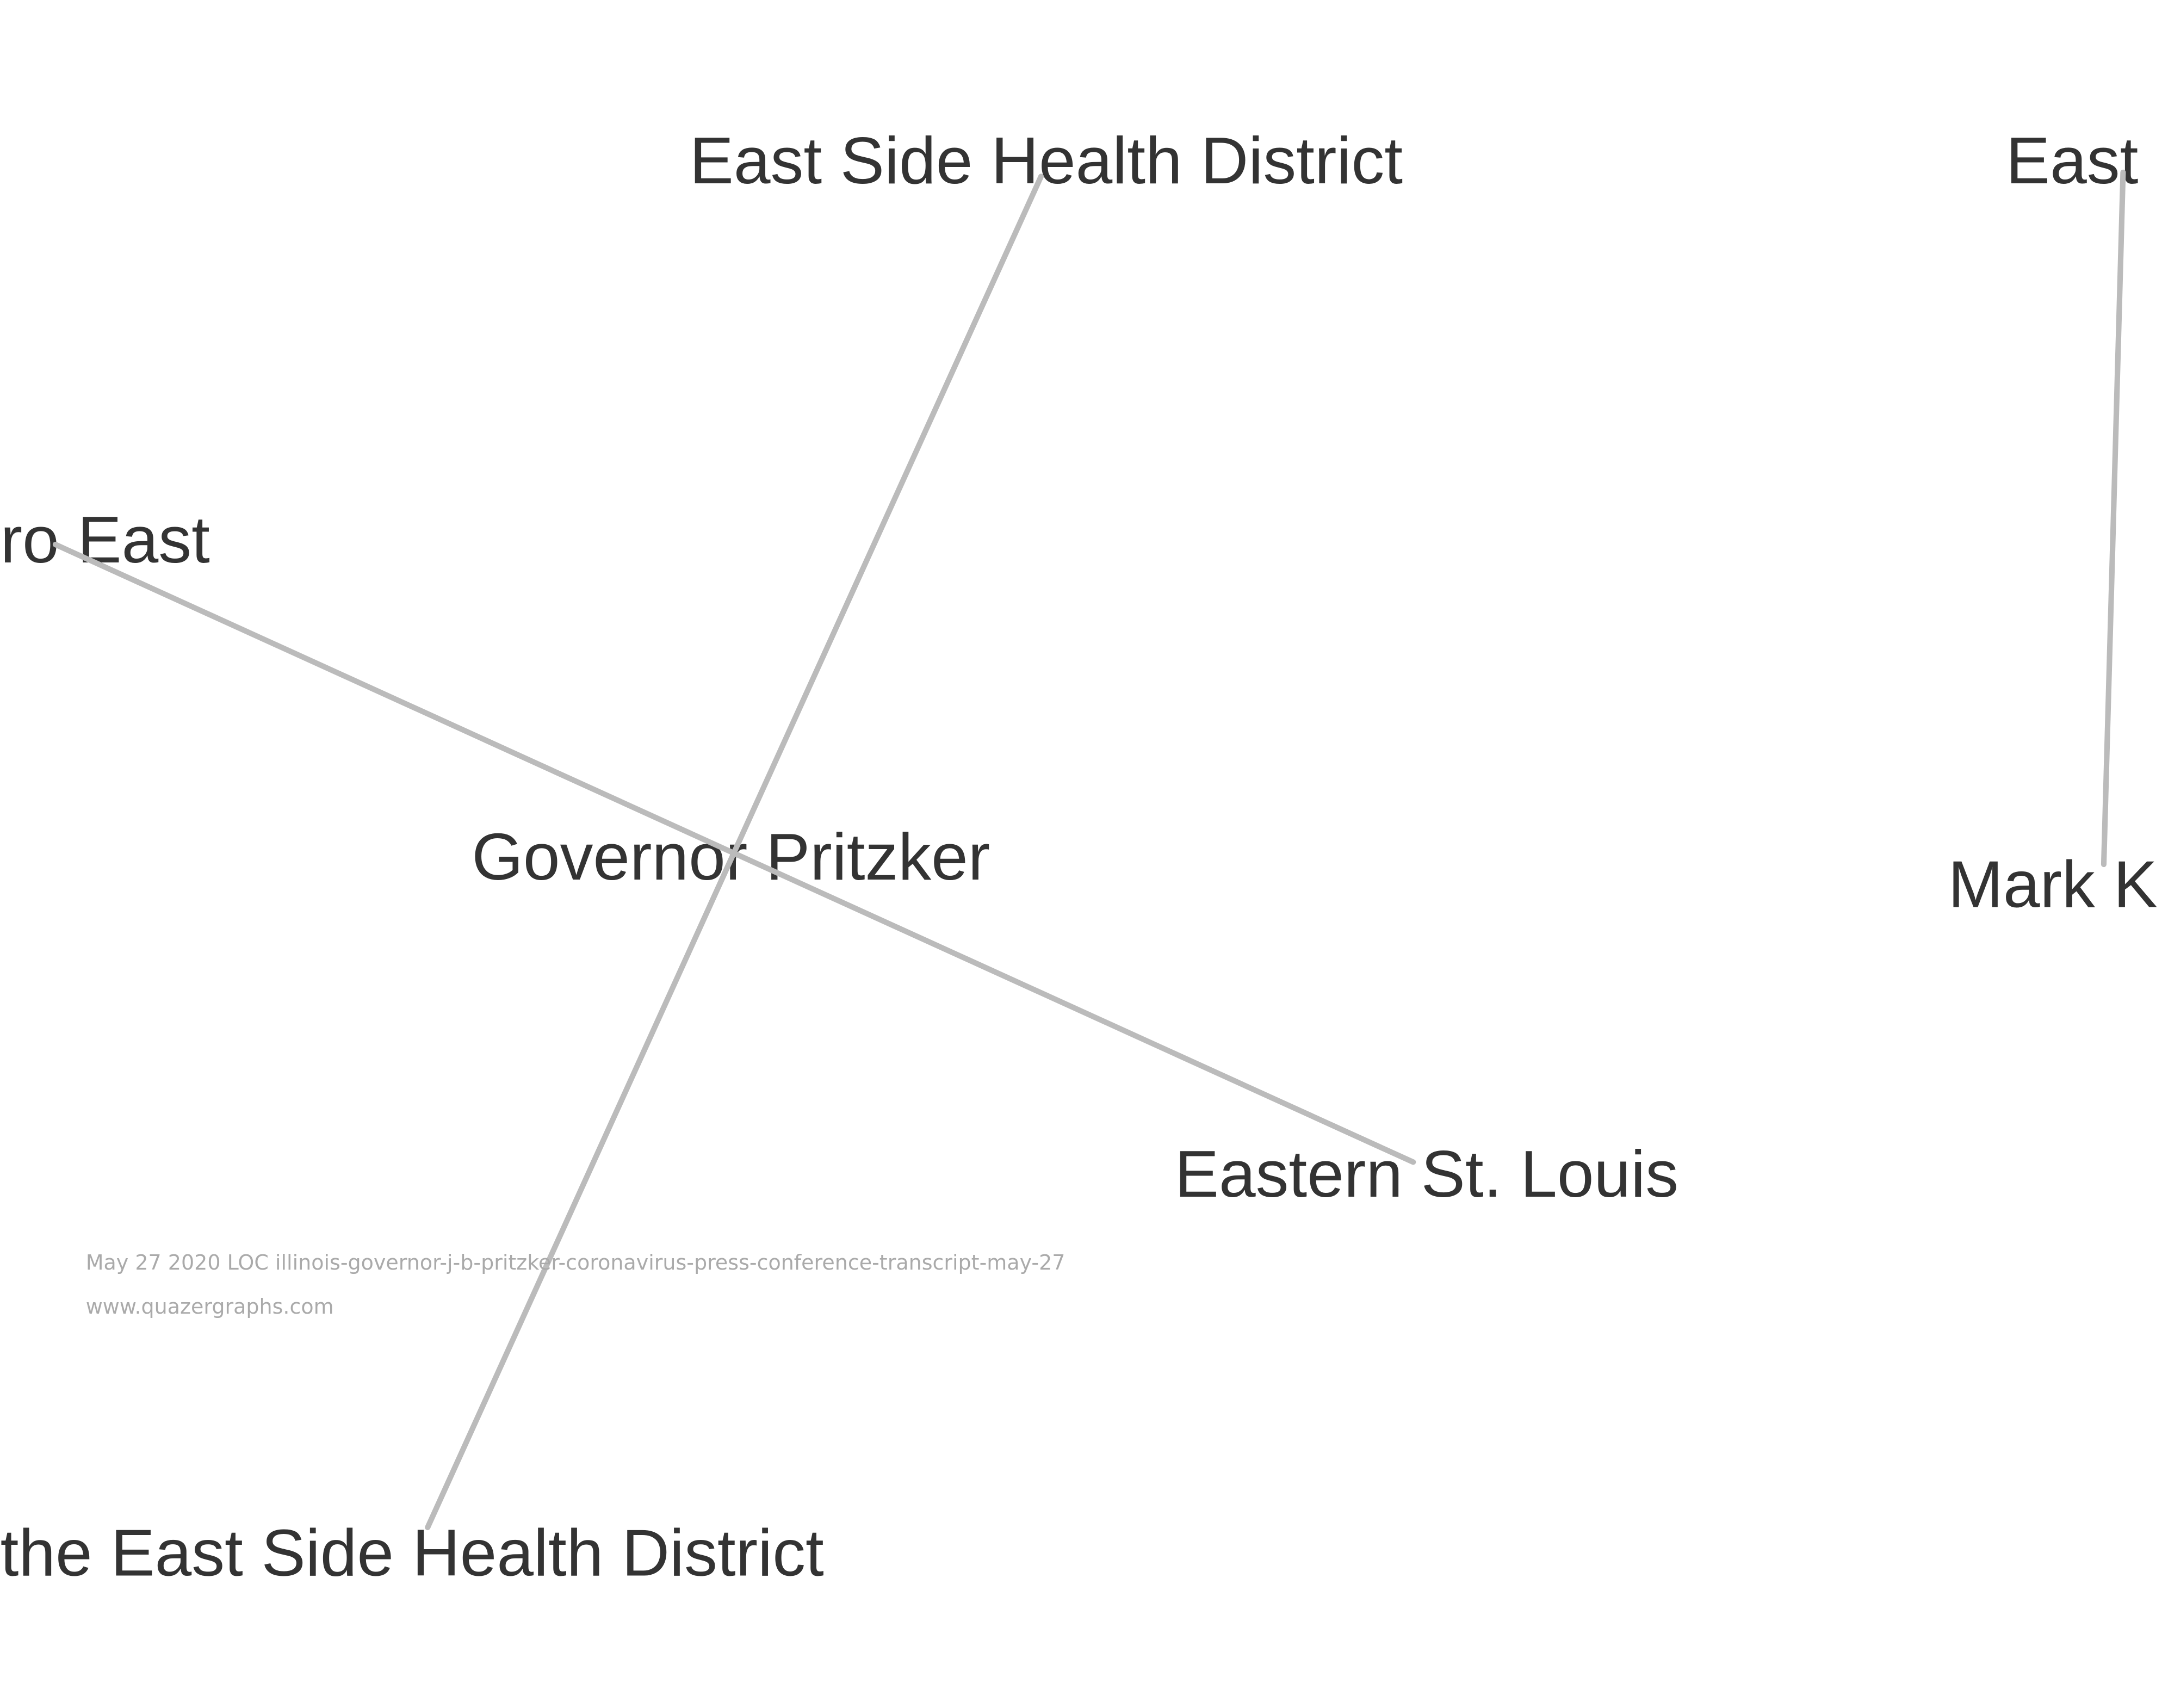 The image size is (2162, 1708). I want to click on edge, so click(2113, 518).